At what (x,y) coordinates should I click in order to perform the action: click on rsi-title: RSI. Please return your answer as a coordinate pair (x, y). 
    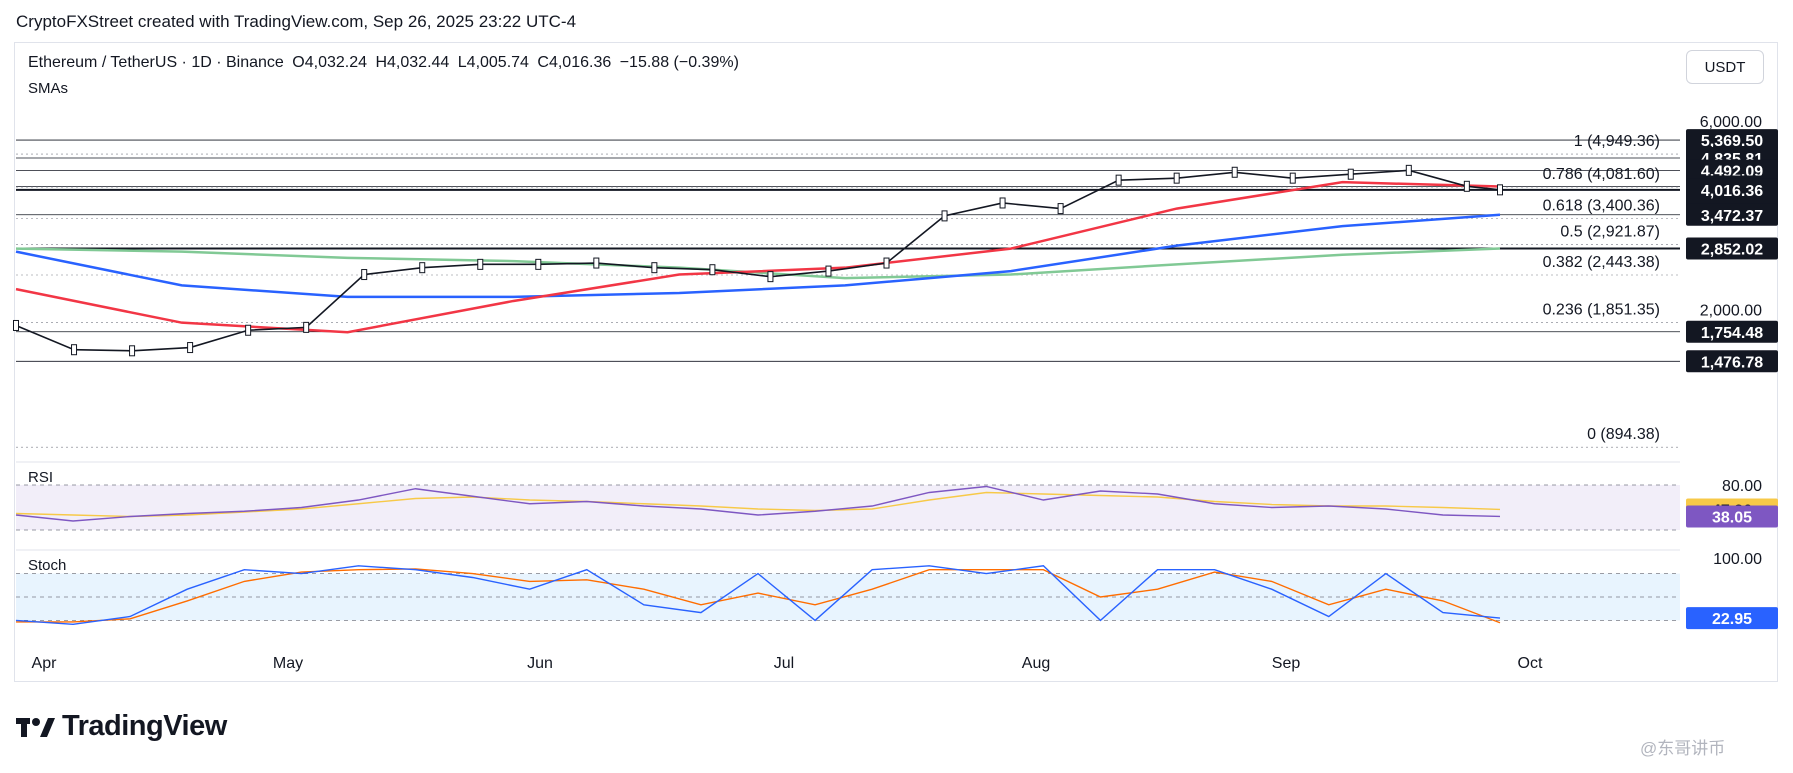
    Looking at the image, I should click on (40, 477).